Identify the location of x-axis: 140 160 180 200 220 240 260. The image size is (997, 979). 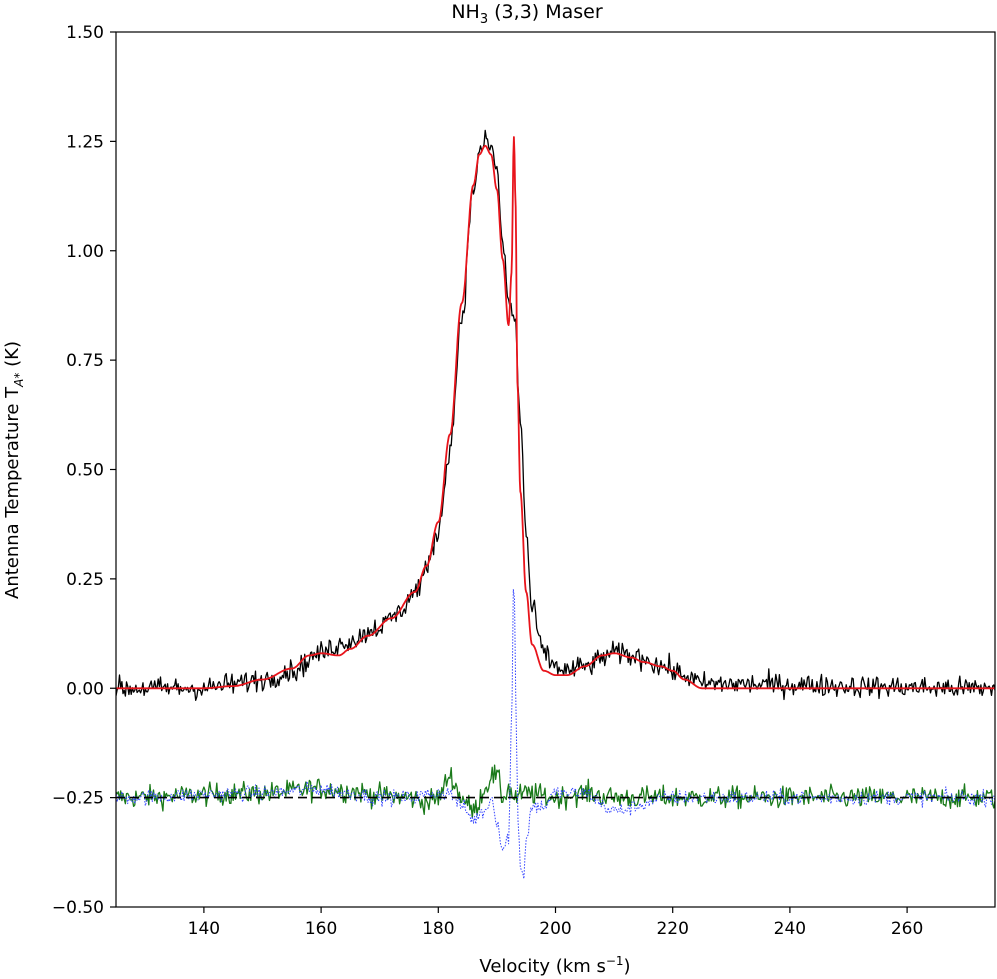
(555, 923).